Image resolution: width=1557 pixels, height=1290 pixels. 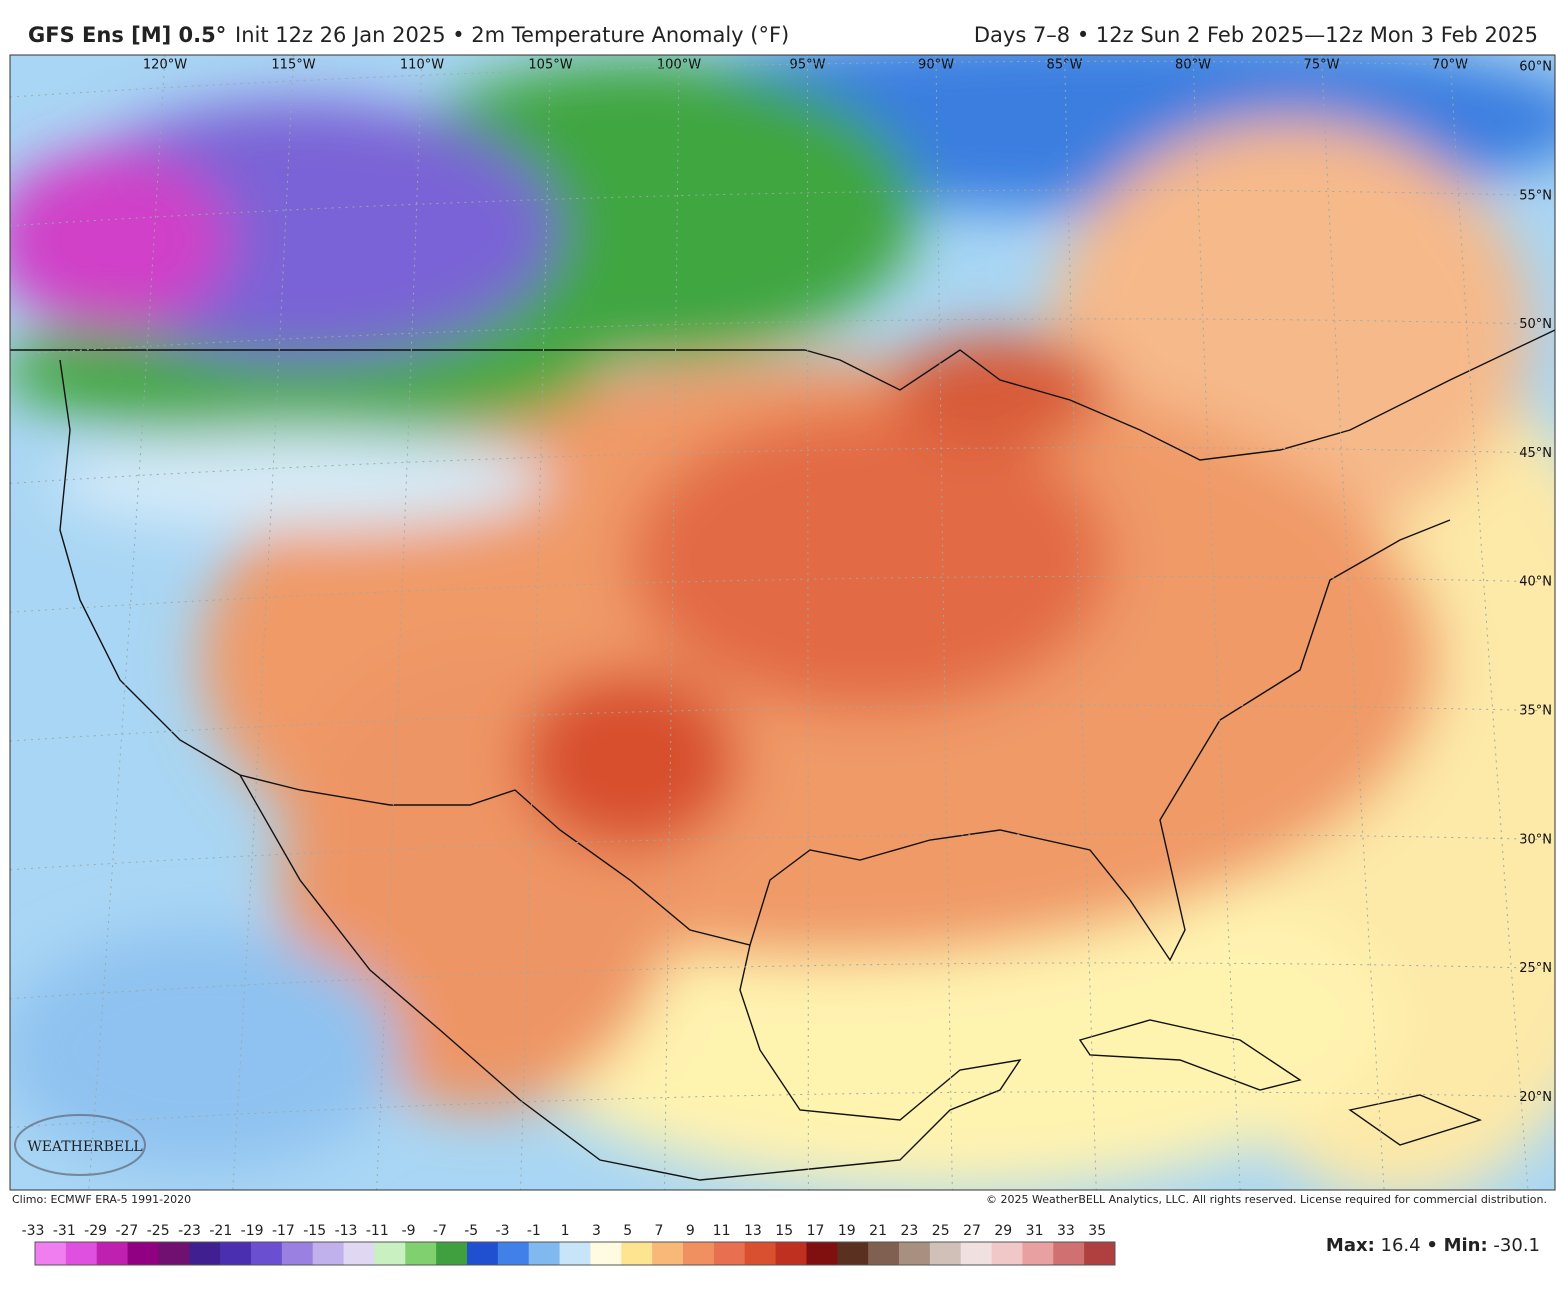 What do you see at coordinates (1065, 65) in the screenshot?
I see `longitude-label: 85°W` at bounding box center [1065, 65].